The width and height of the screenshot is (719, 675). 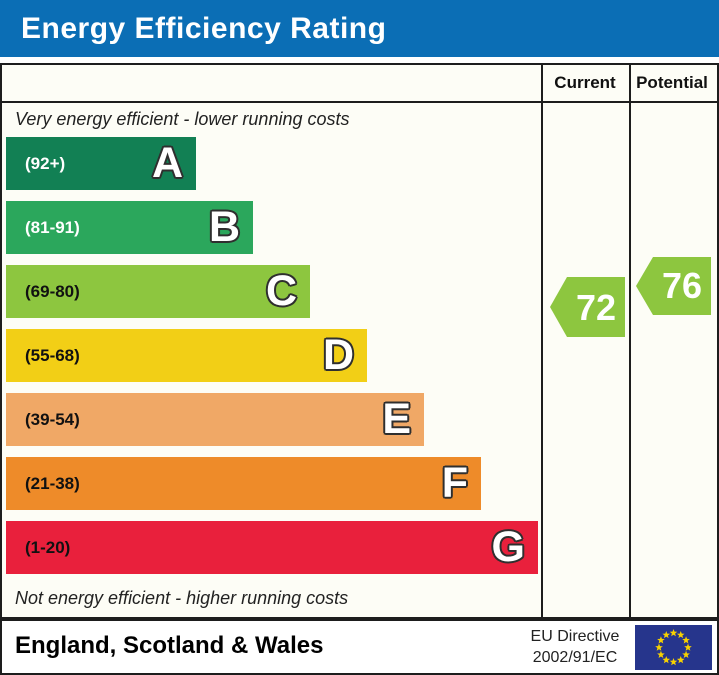 What do you see at coordinates (129, 227) in the screenshot?
I see `band-row-B: (81-91) B` at bounding box center [129, 227].